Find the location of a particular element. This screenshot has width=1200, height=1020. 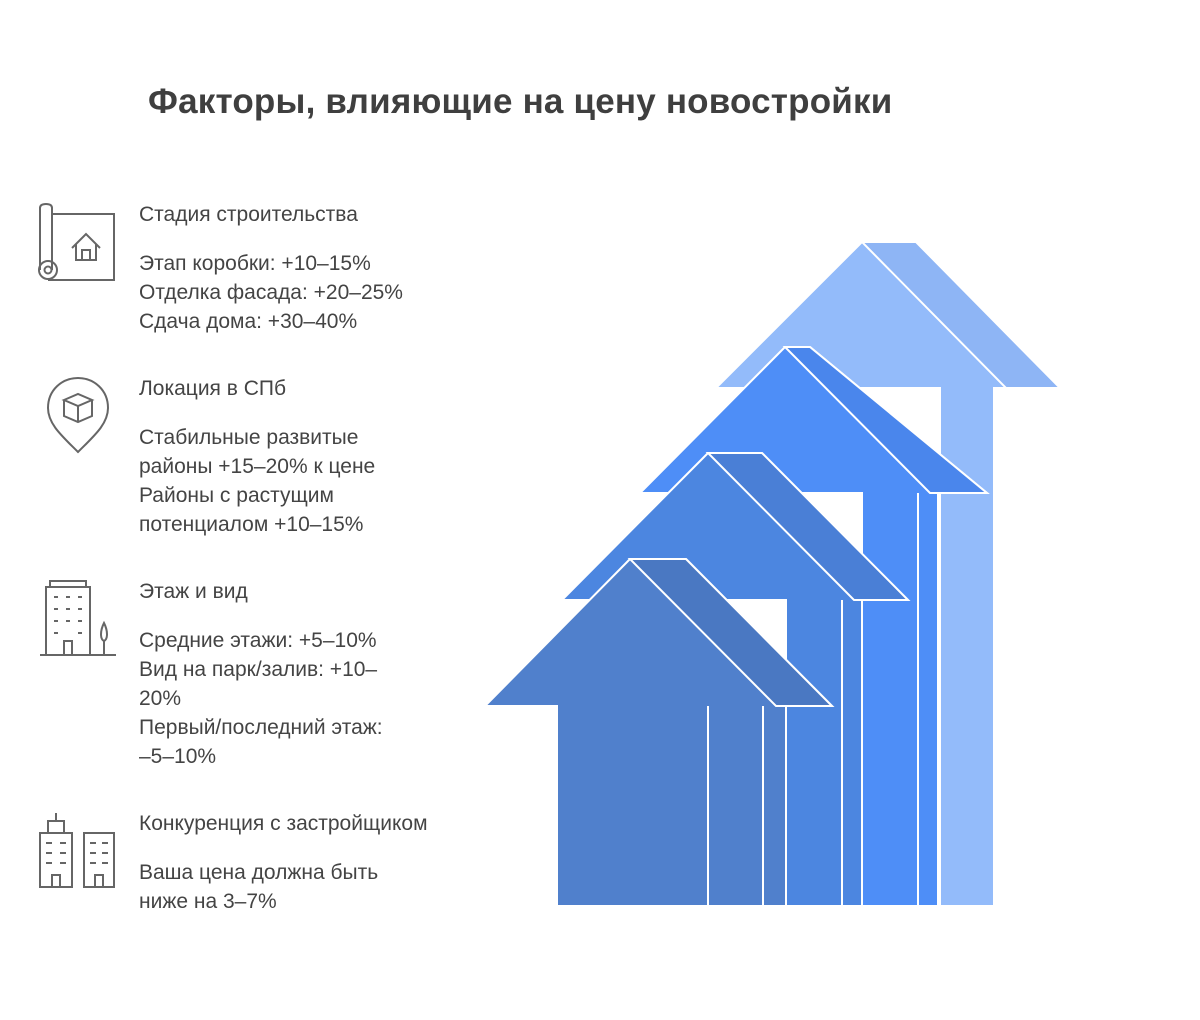

factor-line: Сдача дома: +30–40% is located at coordinates (248, 321).